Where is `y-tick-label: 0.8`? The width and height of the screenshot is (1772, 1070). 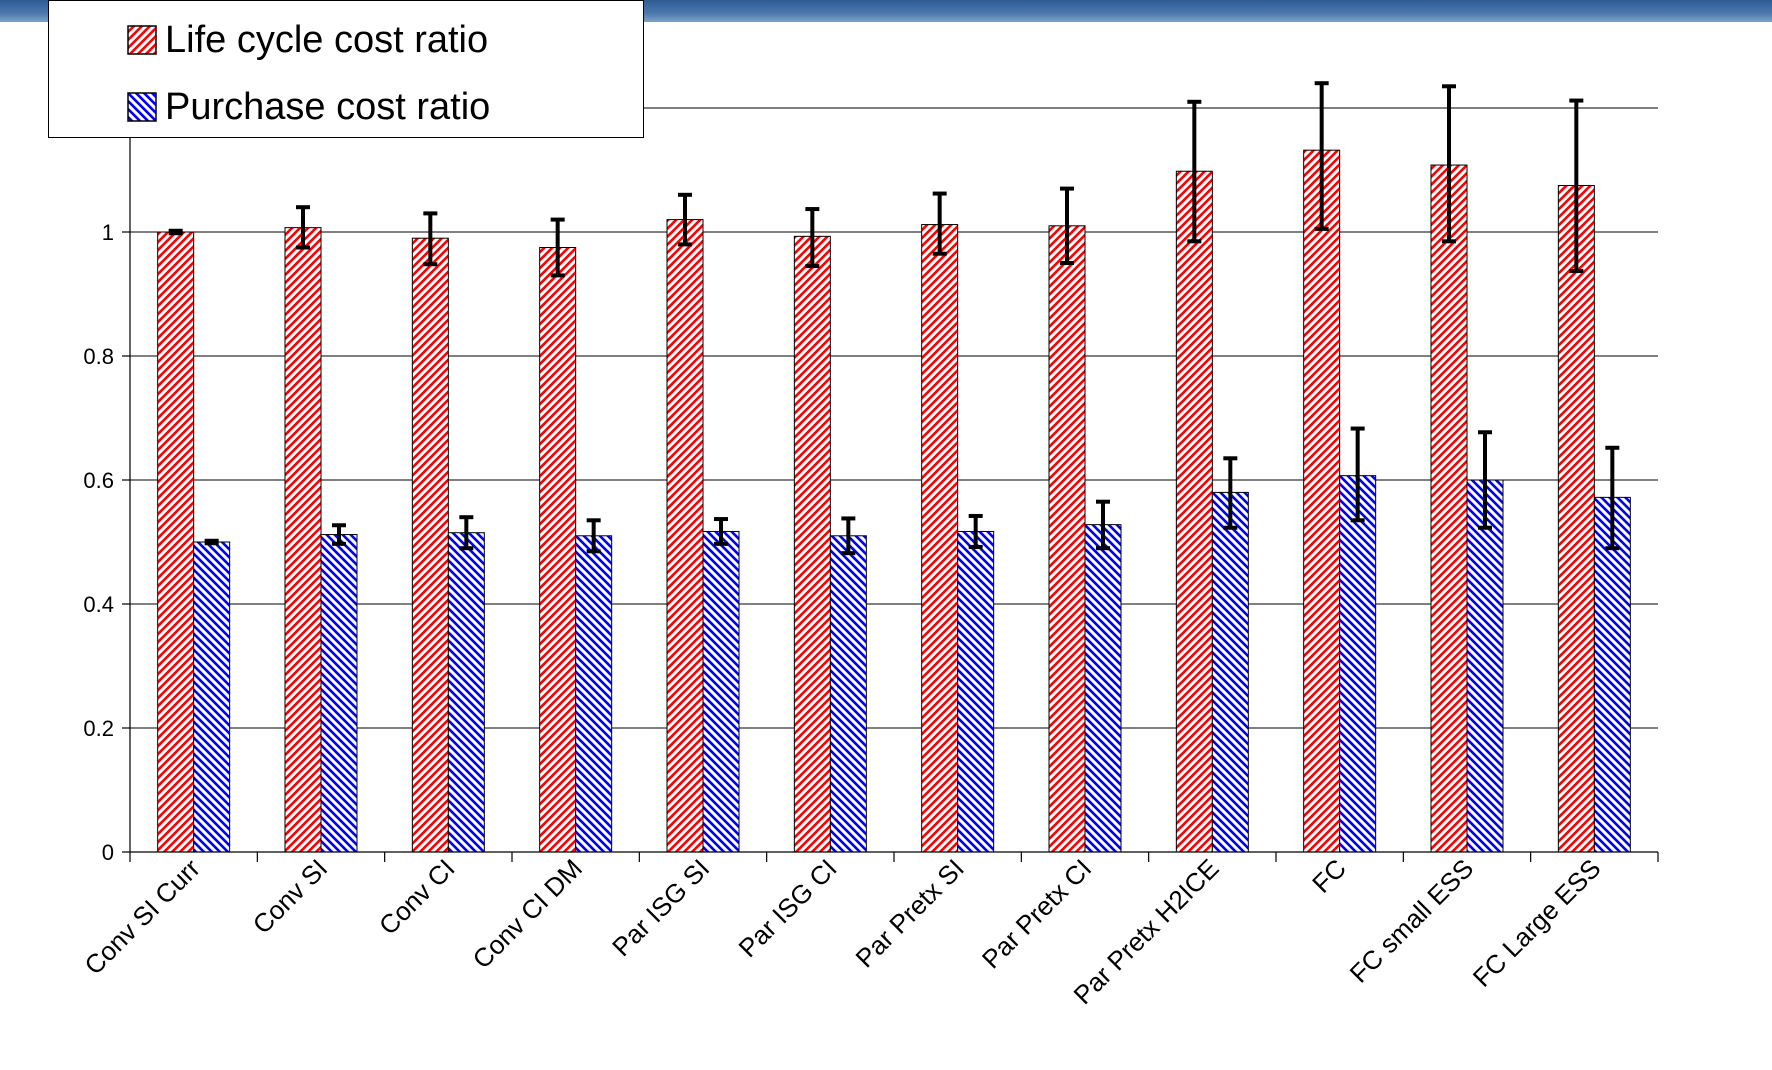
y-tick-label: 0.8 is located at coordinates (98, 356).